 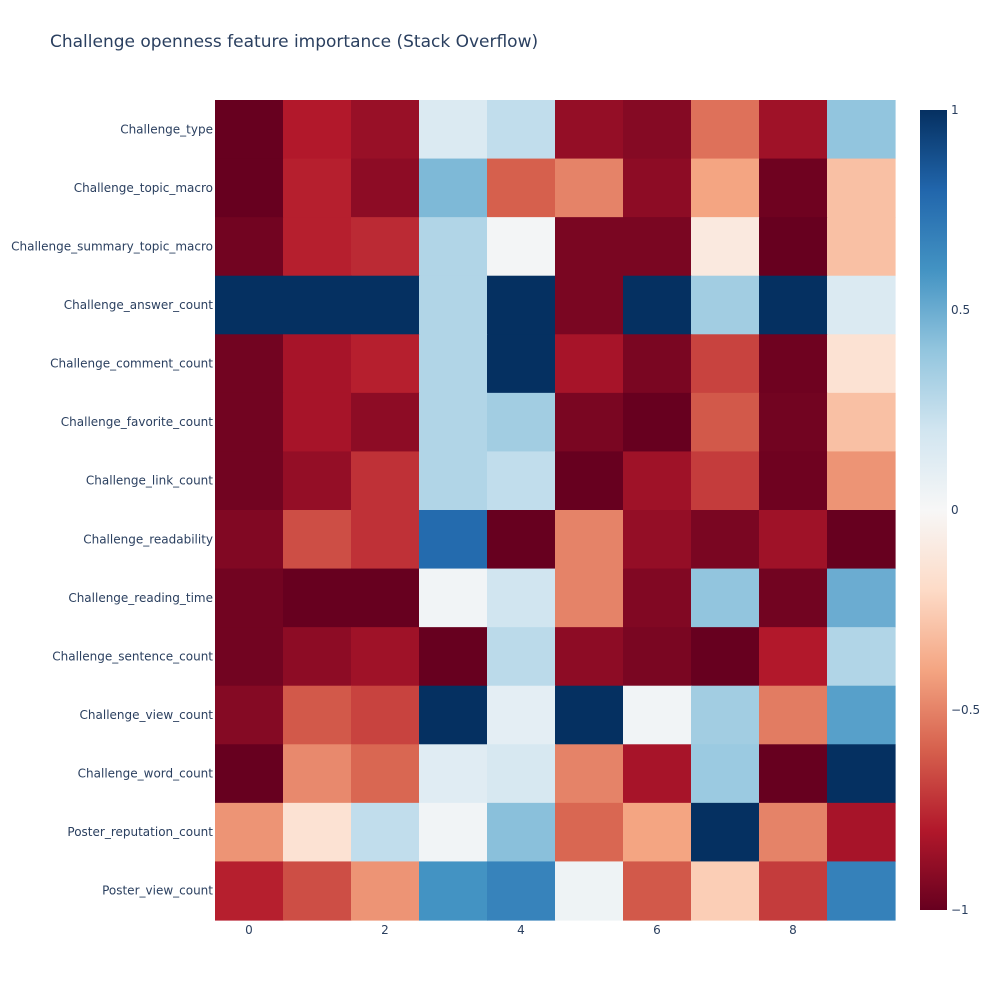 What do you see at coordinates (793, 930) in the screenshot?
I see `x-tick-label: 8` at bounding box center [793, 930].